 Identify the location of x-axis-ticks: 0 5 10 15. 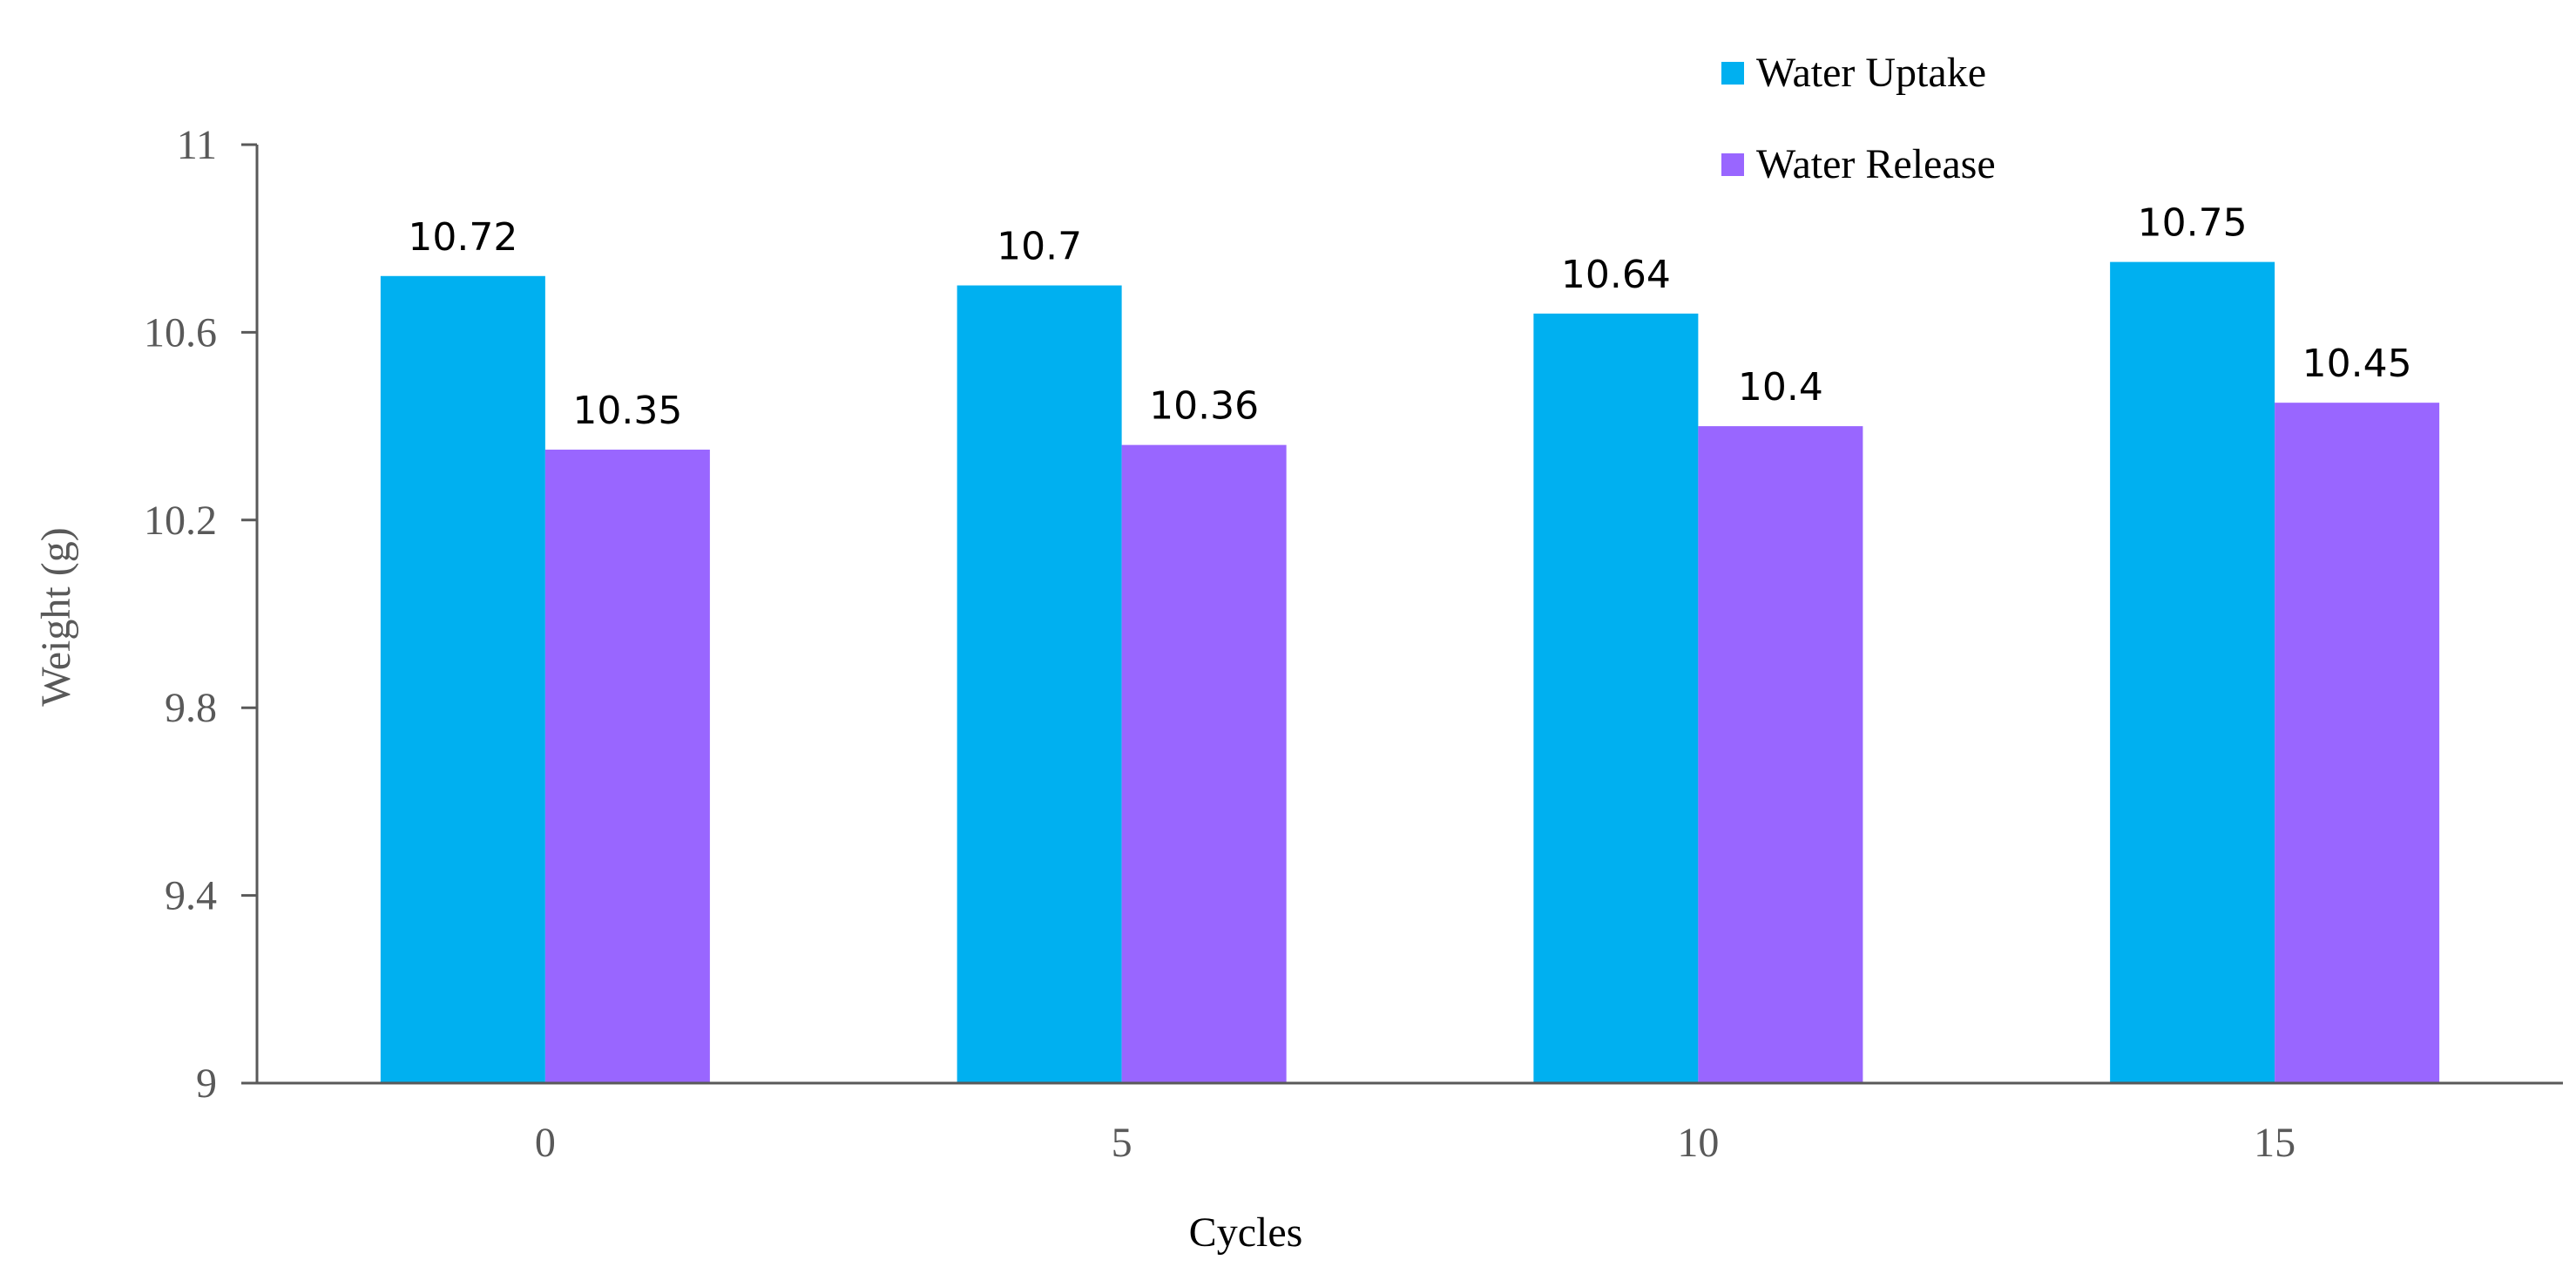
(1415, 1143).